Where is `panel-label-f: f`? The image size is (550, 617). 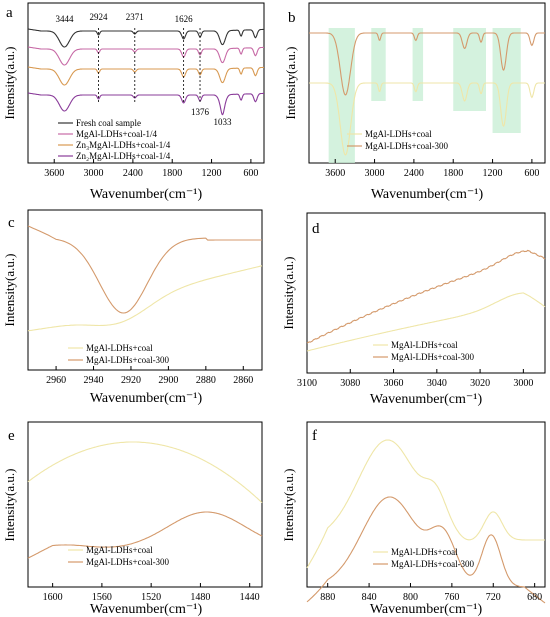
panel-label-f: f is located at coordinates (314, 436).